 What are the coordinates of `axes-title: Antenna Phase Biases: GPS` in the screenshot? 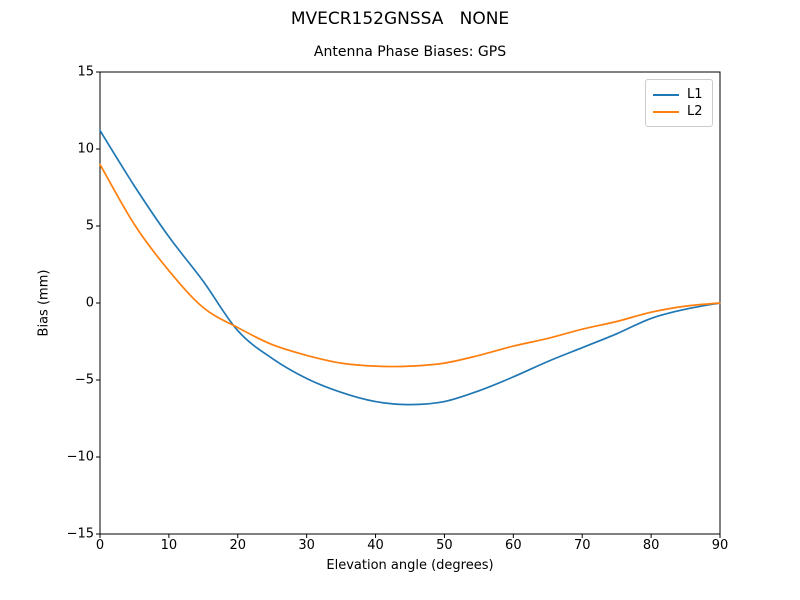 It's located at (410, 52).